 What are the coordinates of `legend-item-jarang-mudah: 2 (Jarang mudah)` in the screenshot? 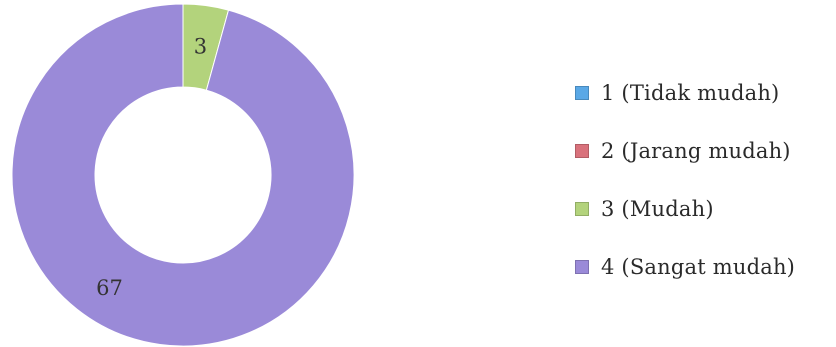 It's located at (705, 151).